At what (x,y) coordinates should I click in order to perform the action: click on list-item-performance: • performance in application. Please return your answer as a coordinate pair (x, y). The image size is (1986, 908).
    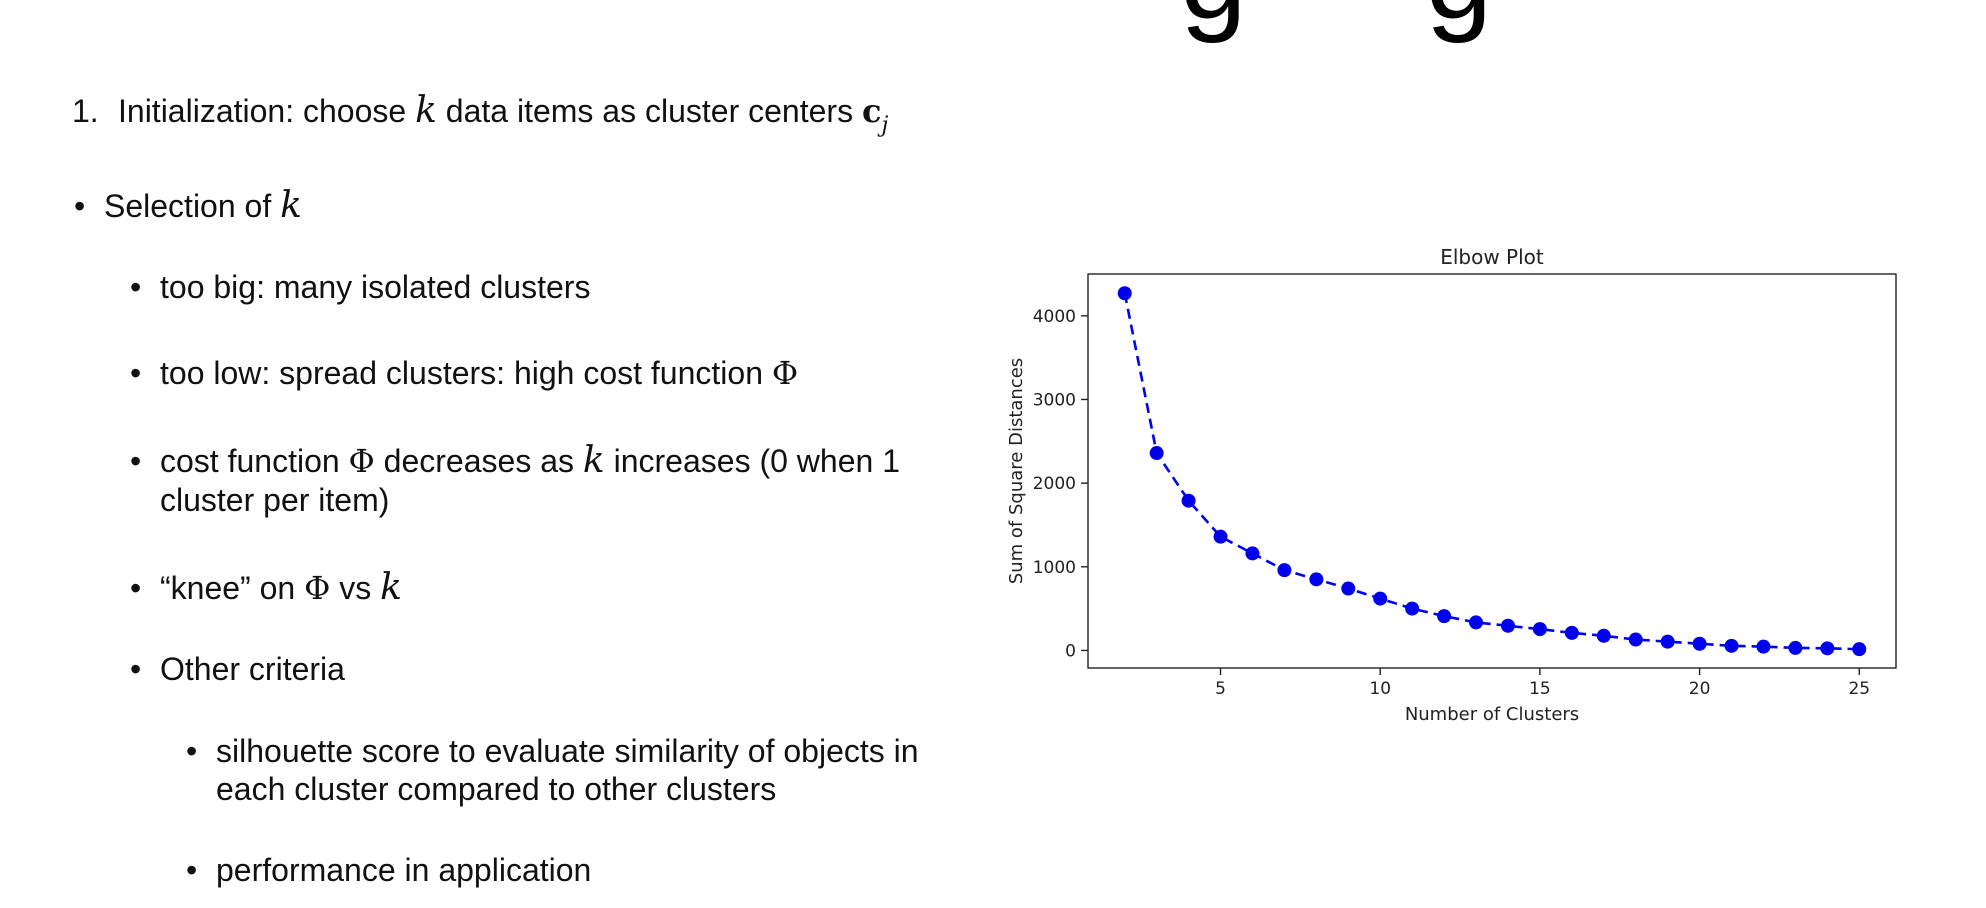
    Looking at the image, I should click on (389, 870).